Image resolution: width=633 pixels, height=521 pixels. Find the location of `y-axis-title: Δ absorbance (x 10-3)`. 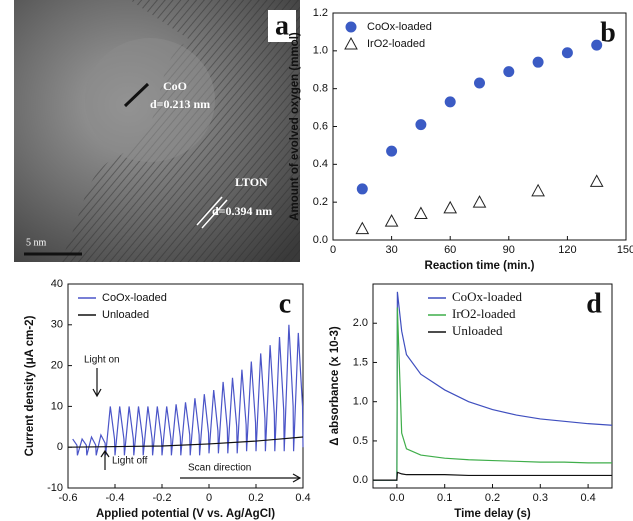

y-axis-title: Δ absorbance (x 10-3) is located at coordinates (335, 386).